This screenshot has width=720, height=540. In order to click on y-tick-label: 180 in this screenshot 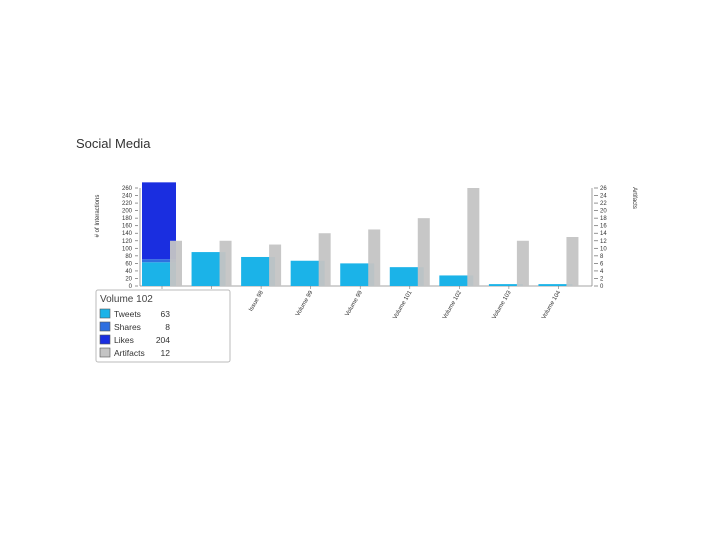, I will do `click(127, 219)`.